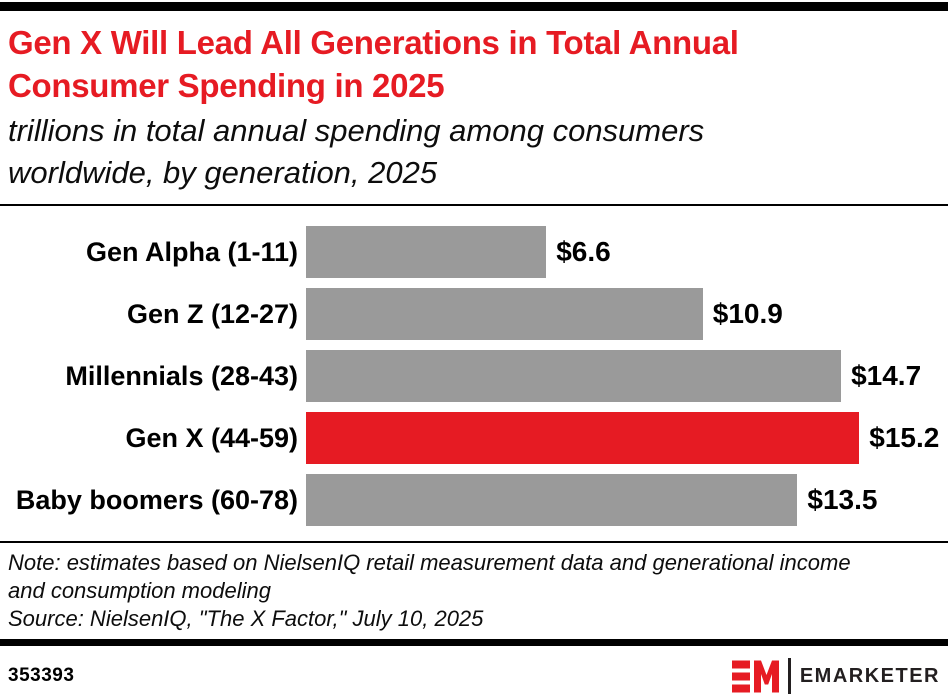 This screenshot has width=948, height=696. Describe the element at coordinates (755, 676) in the screenshot. I see `emarketer-logo-icon` at that location.